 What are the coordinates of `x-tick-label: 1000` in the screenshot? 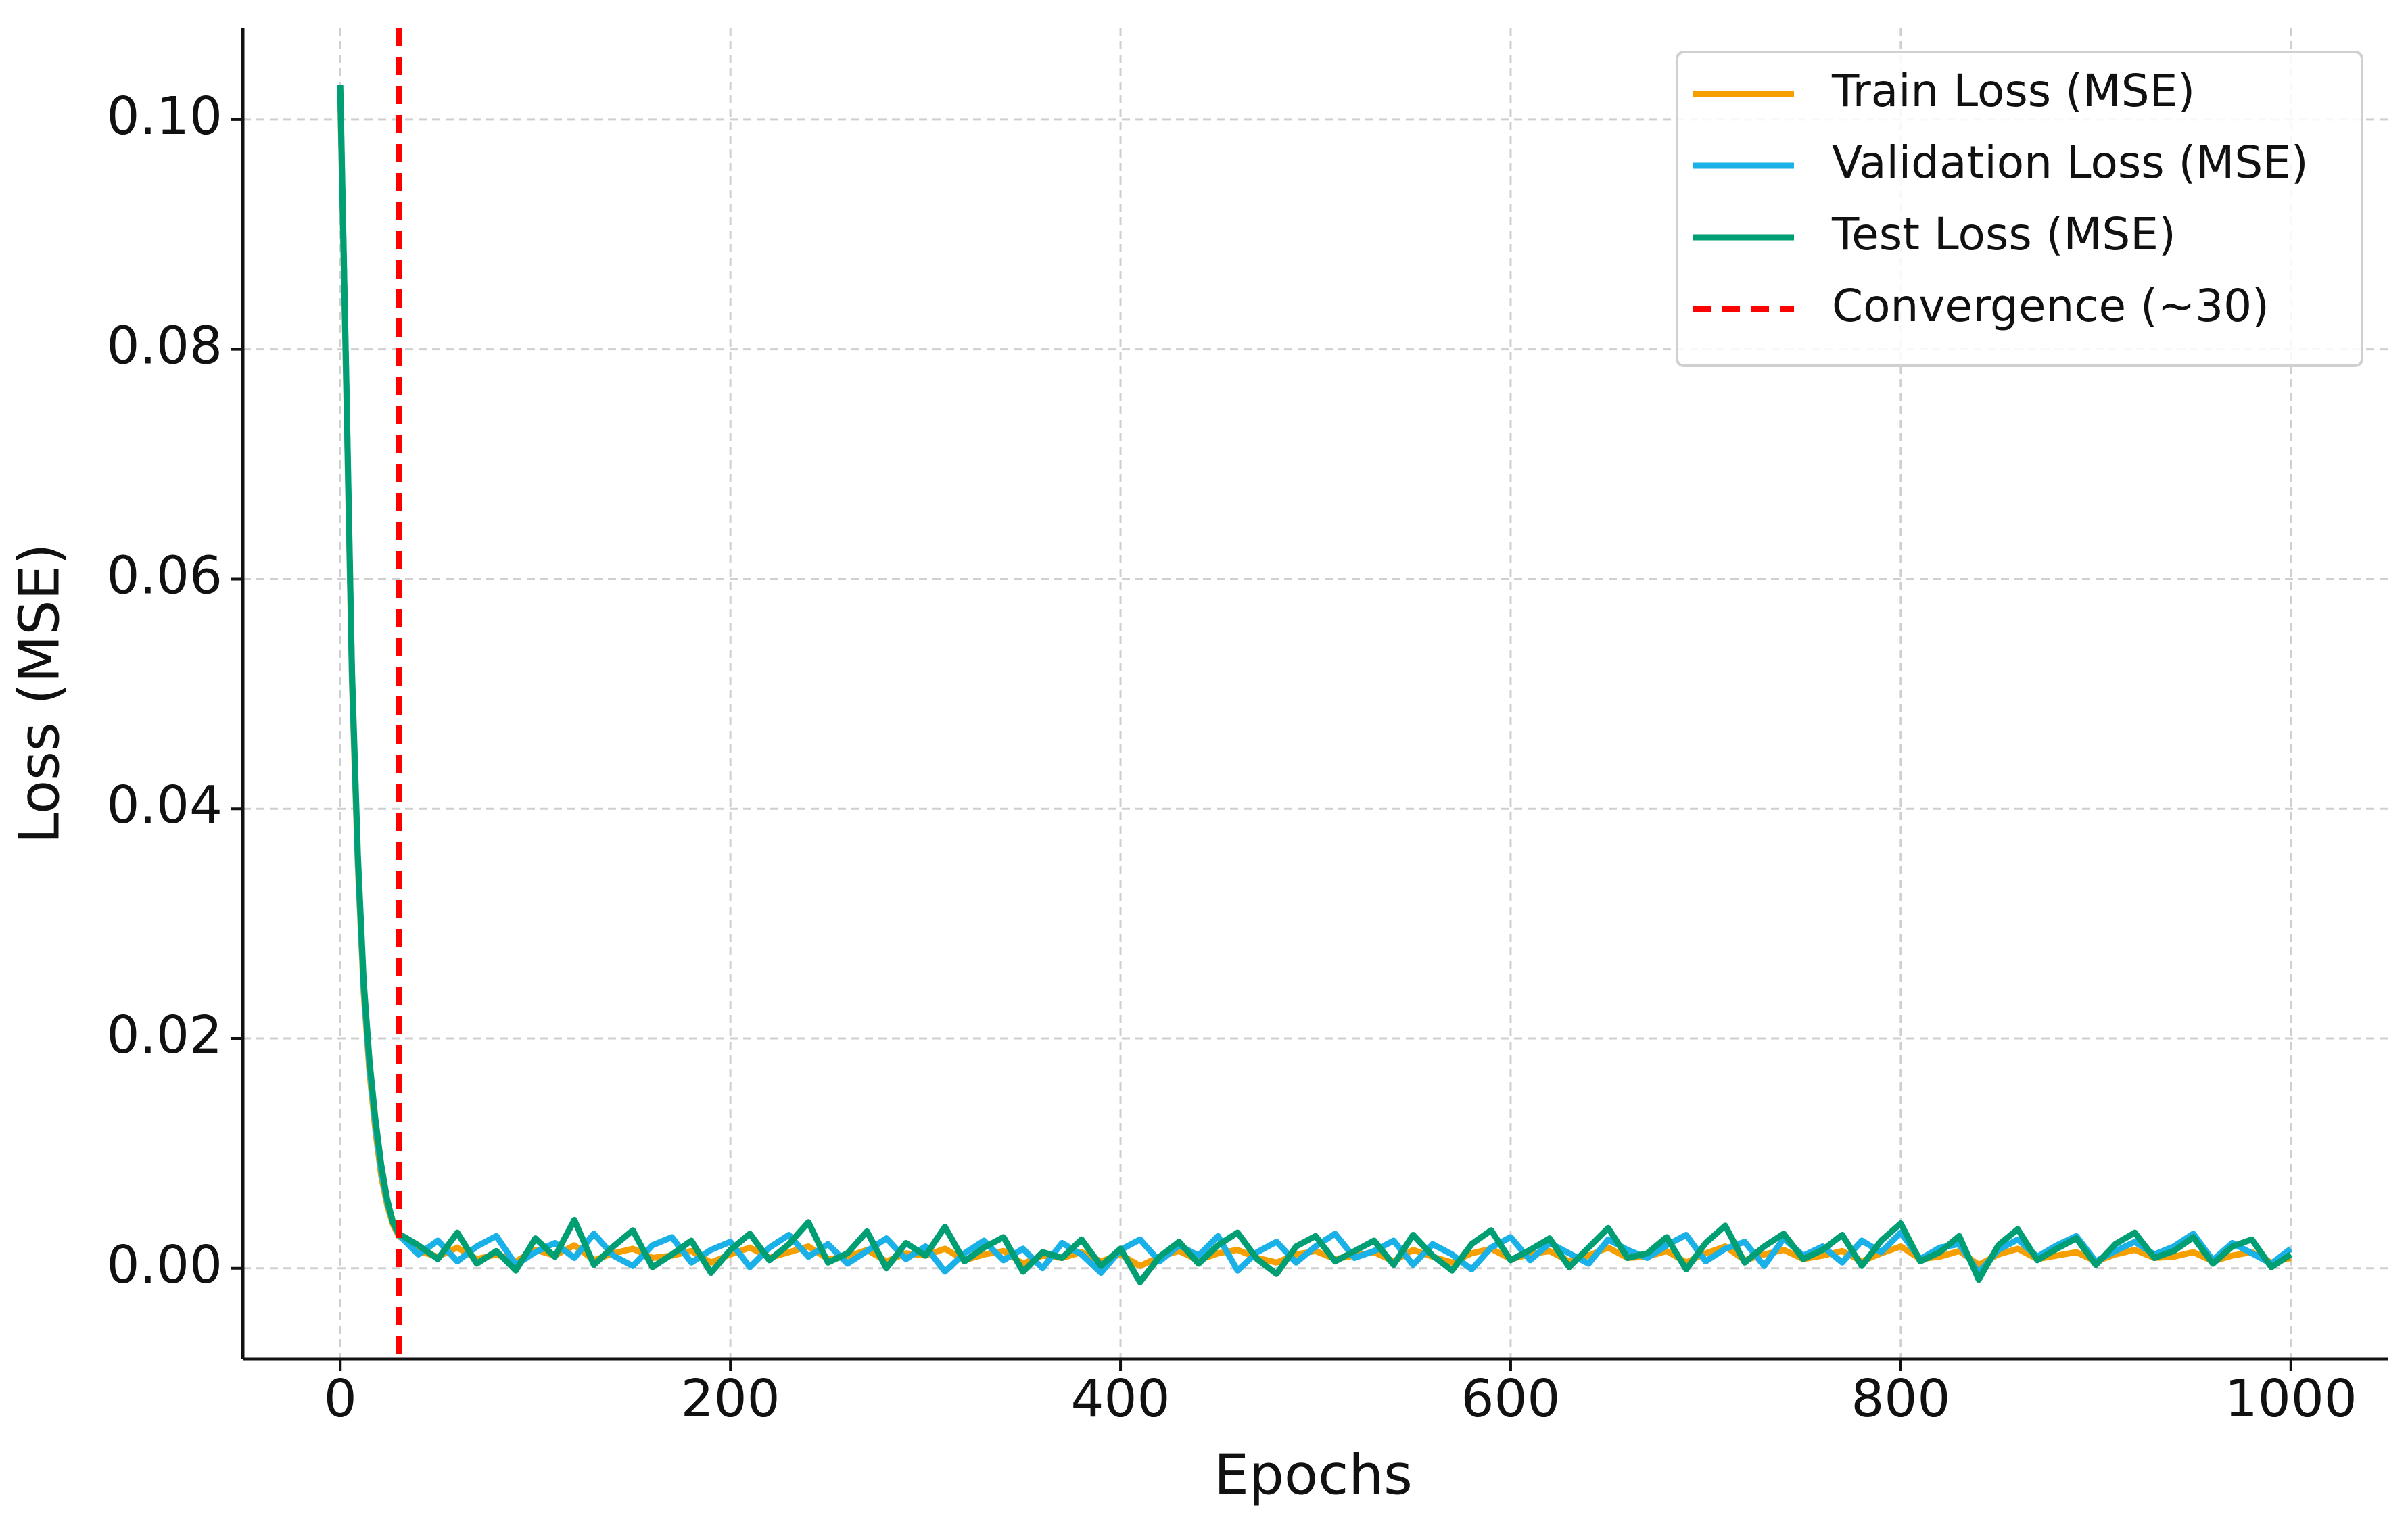 It's located at (2291, 1399).